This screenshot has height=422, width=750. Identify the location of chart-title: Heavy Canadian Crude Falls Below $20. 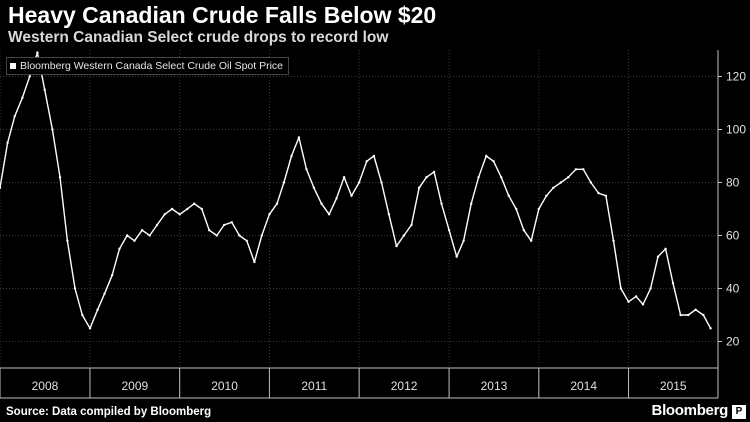
(222, 15).